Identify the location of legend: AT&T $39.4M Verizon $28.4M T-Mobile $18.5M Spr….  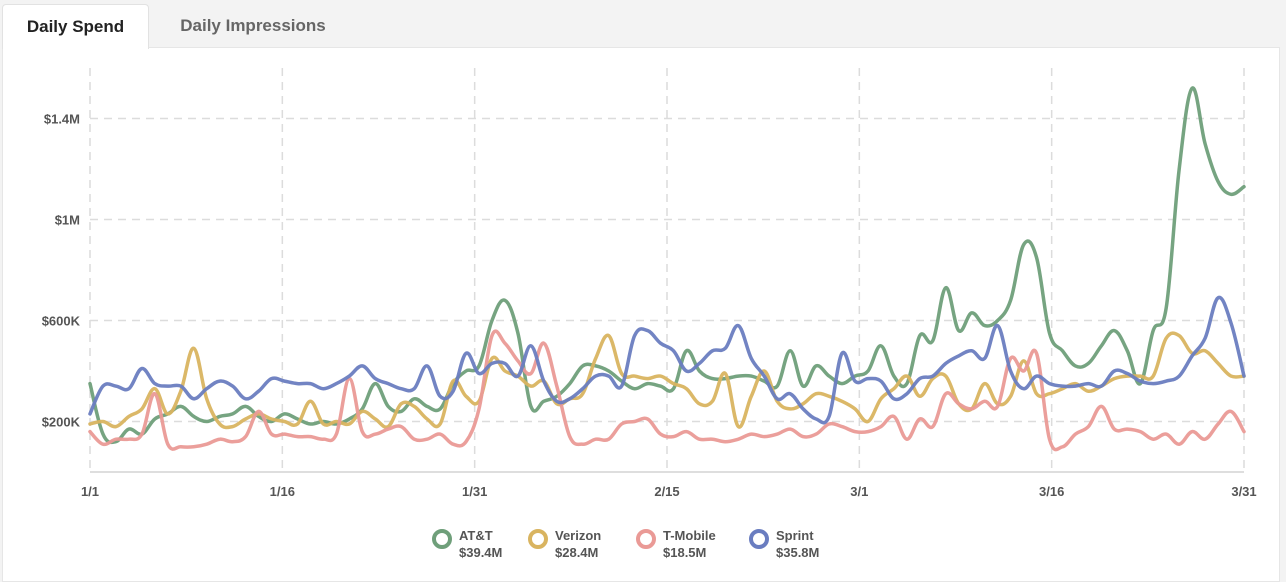
(625, 544).